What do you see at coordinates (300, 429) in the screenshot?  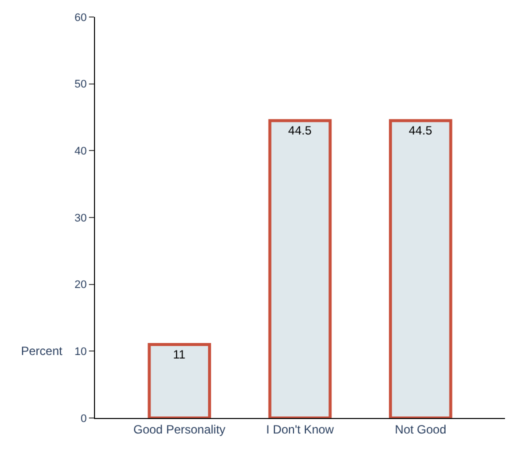 I see `x-tick-label: I Don't Know` at bounding box center [300, 429].